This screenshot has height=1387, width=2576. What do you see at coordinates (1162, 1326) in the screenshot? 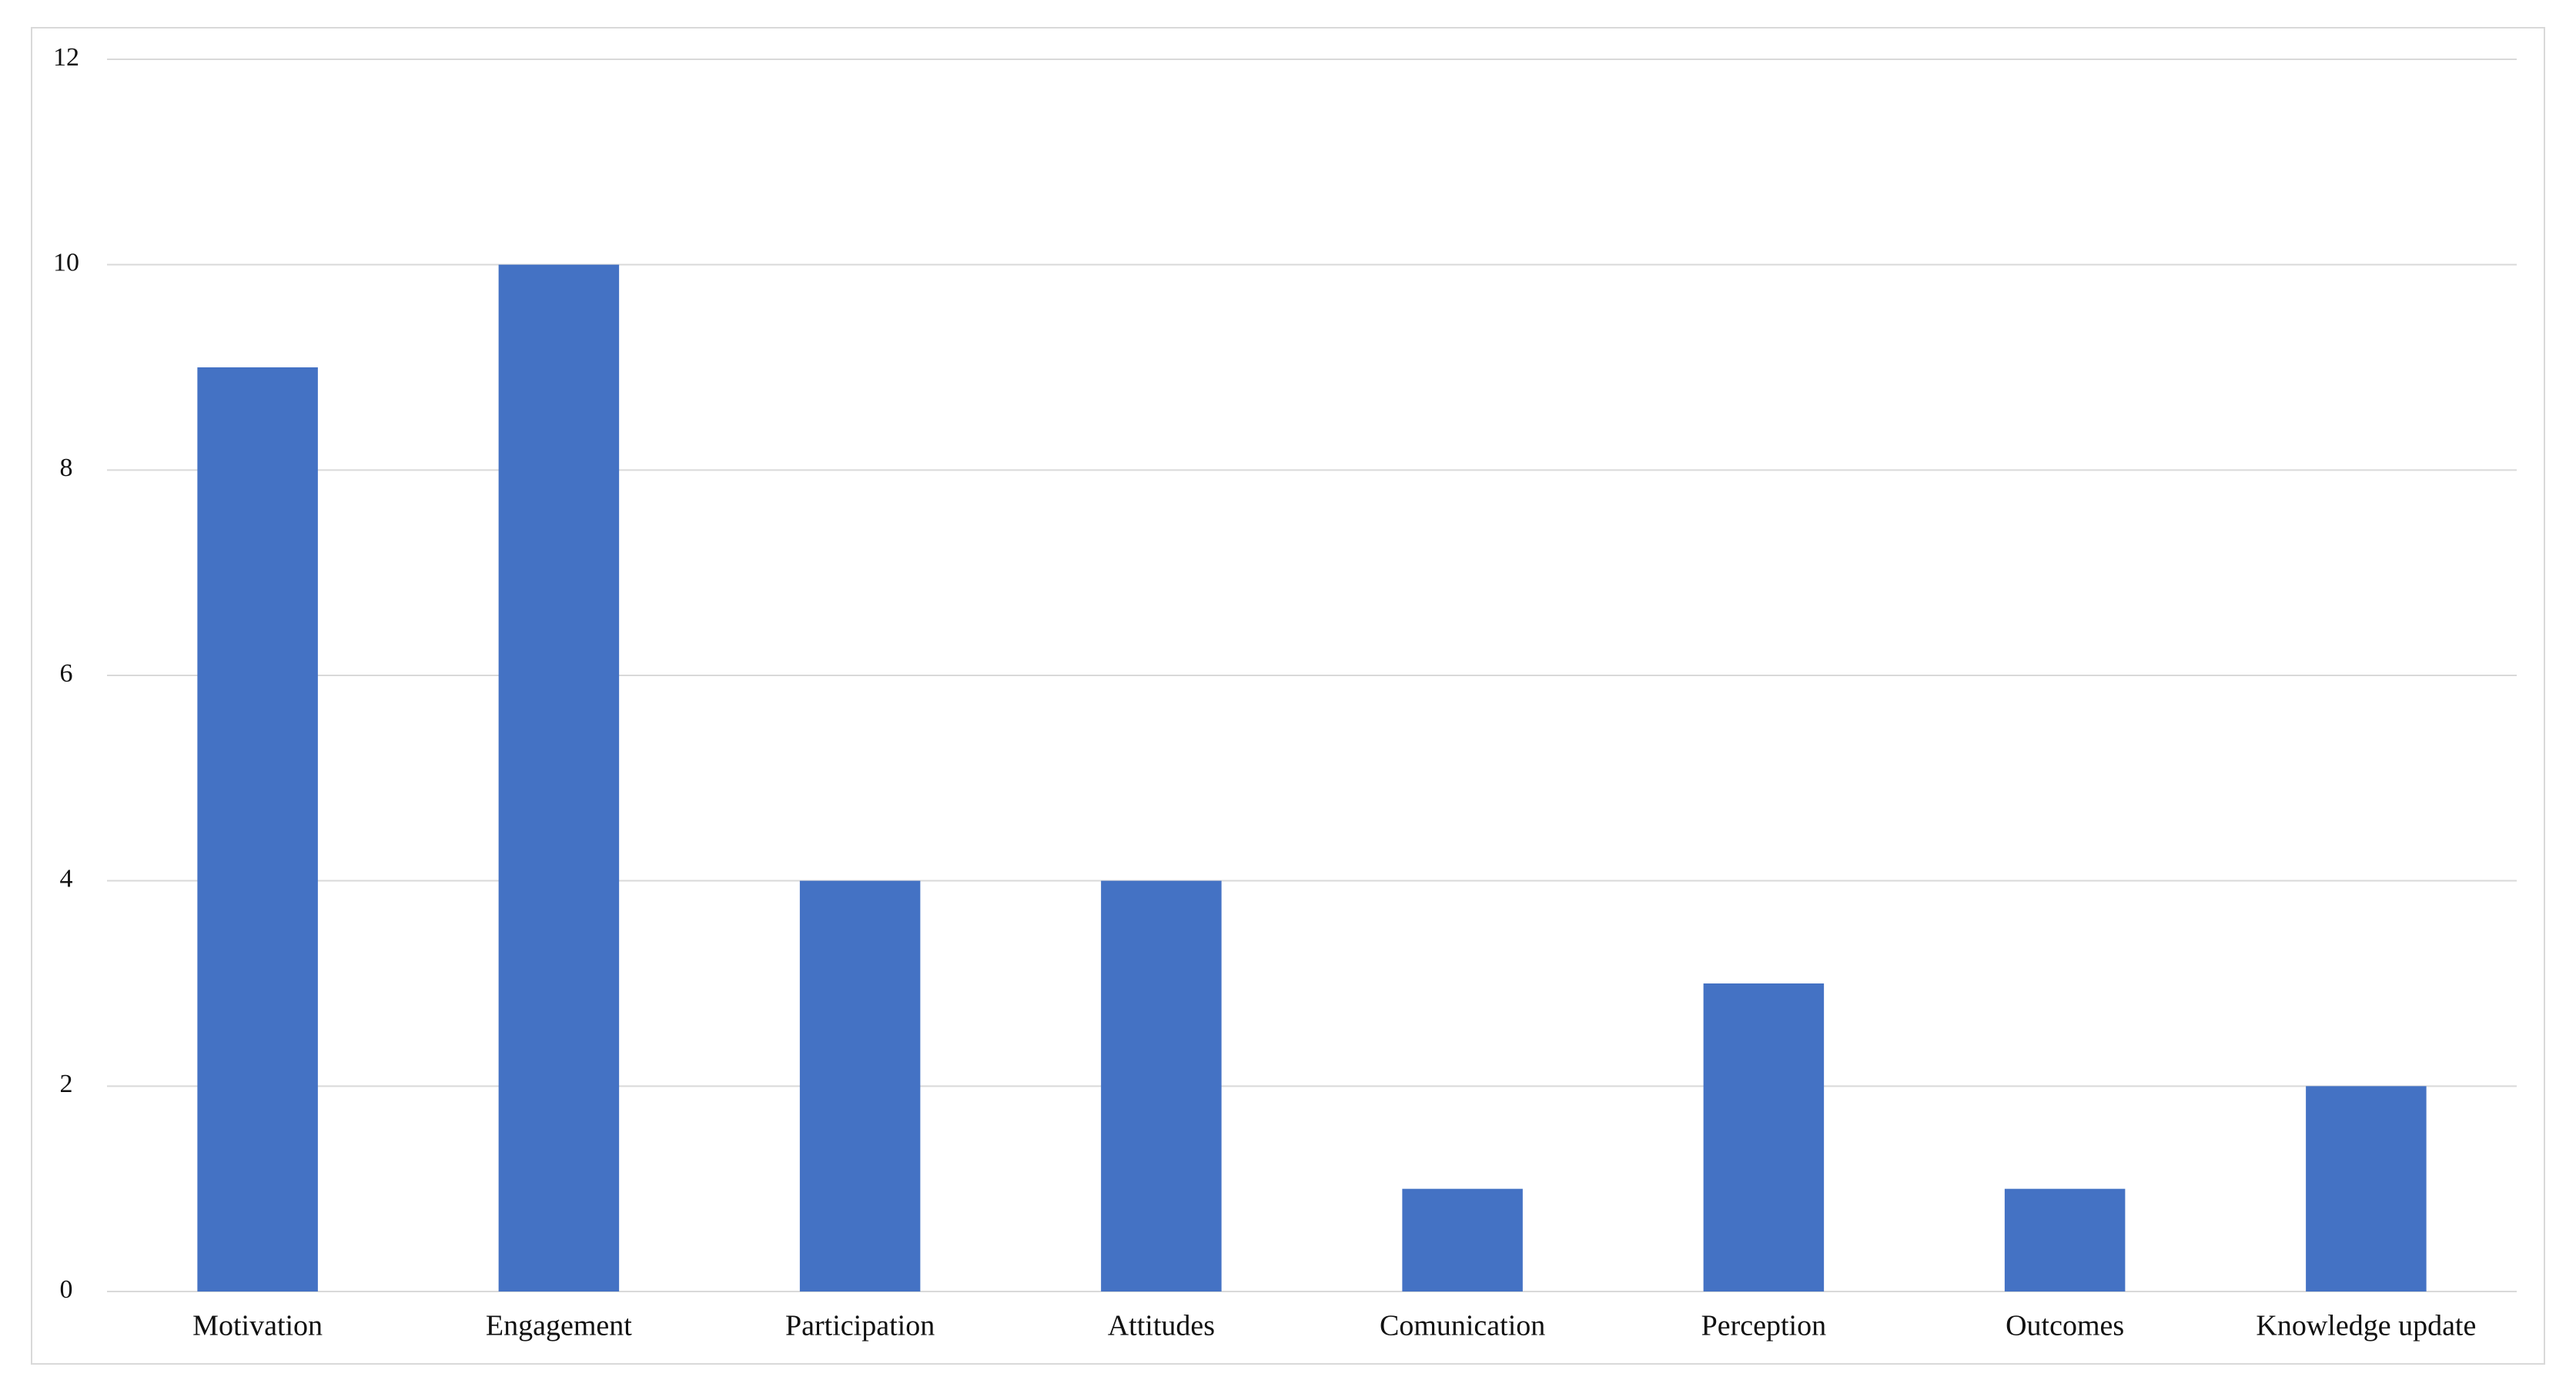
I see `x-tick-label: Attitudes` at bounding box center [1162, 1326].